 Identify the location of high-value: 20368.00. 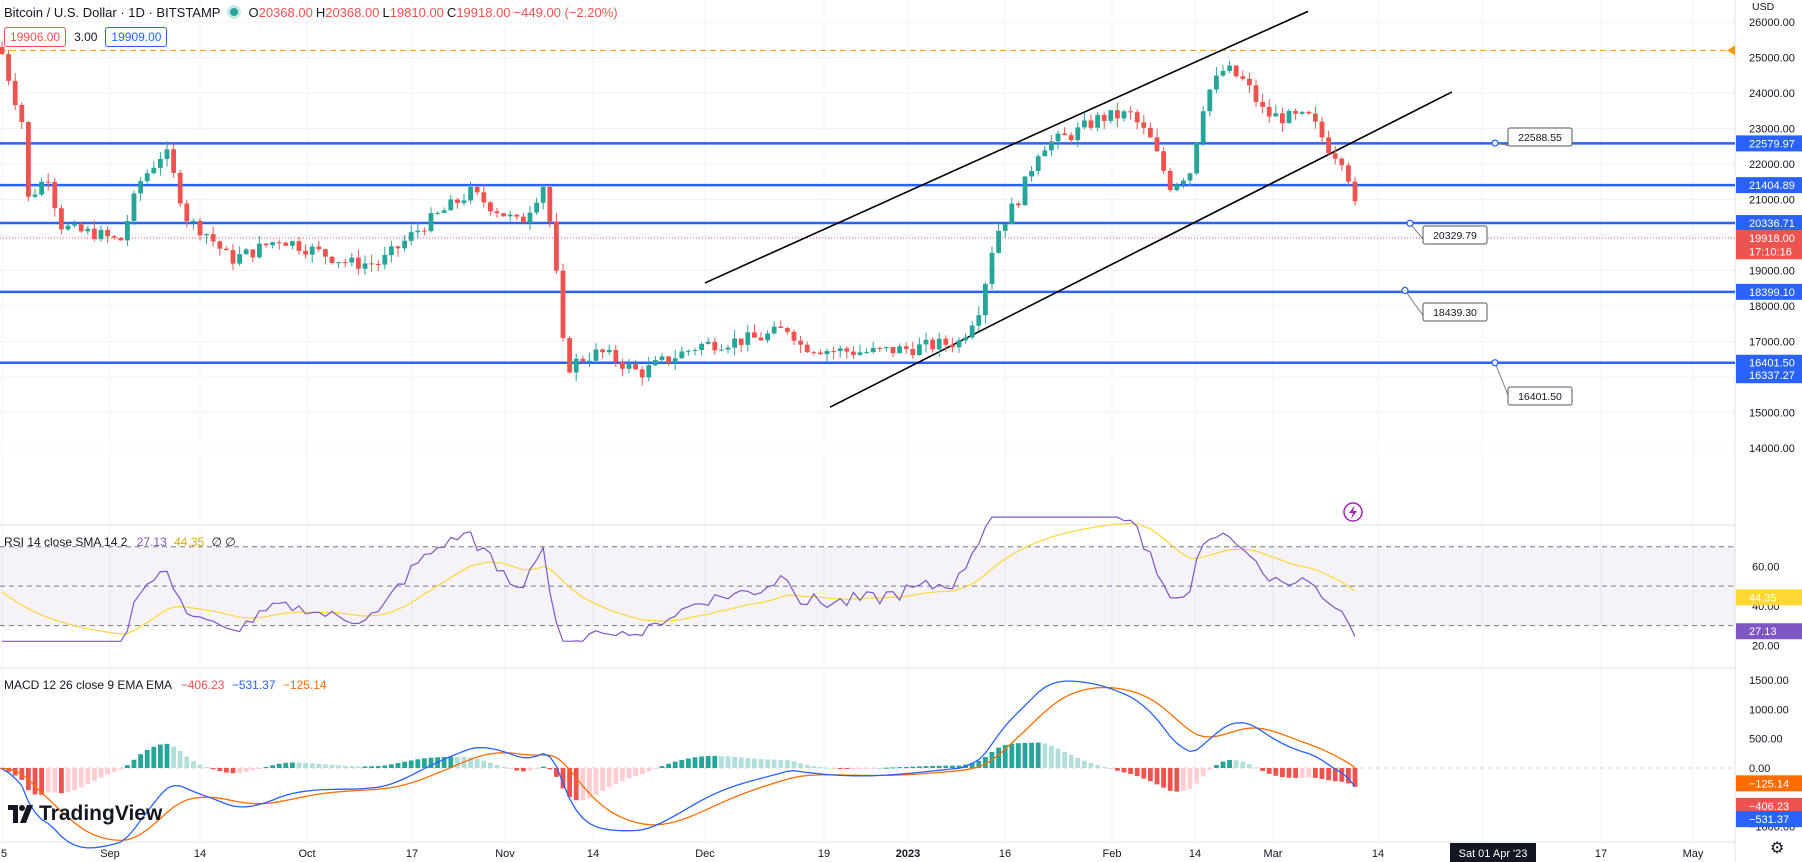
(352, 12).